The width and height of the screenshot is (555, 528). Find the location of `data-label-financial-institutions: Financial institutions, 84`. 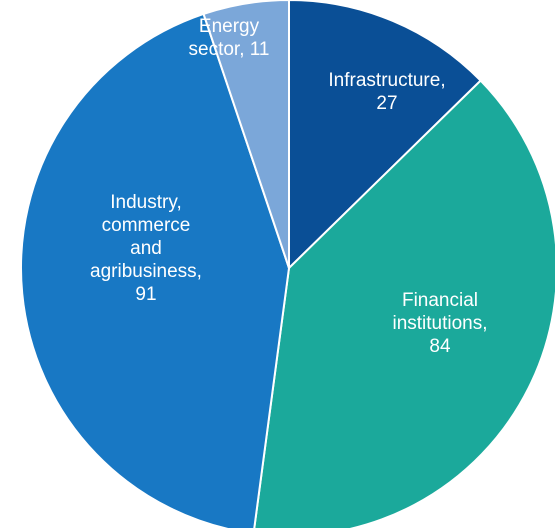

data-label-financial-institutions: Financial institutions, 84 is located at coordinates (439, 323).